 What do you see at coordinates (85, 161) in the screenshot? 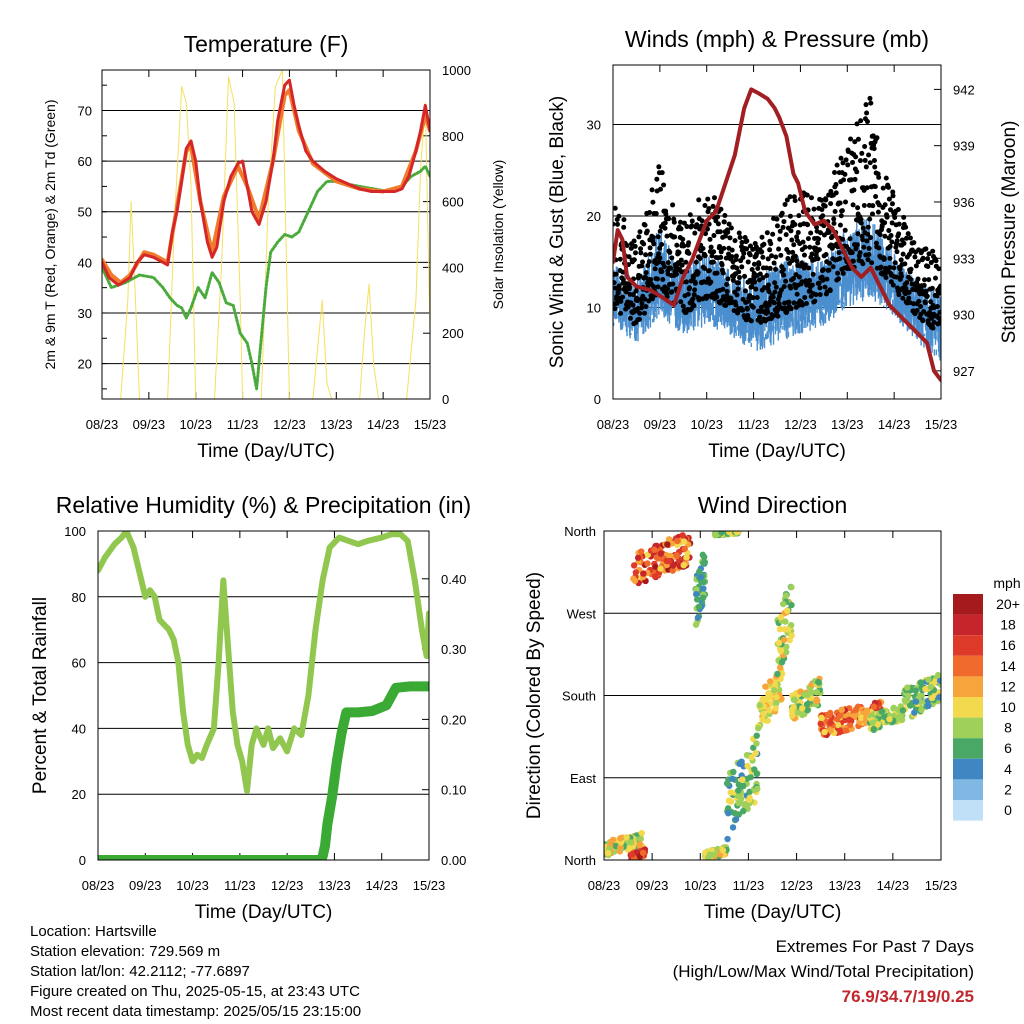
I see `y-tick-label-temp: 60` at bounding box center [85, 161].